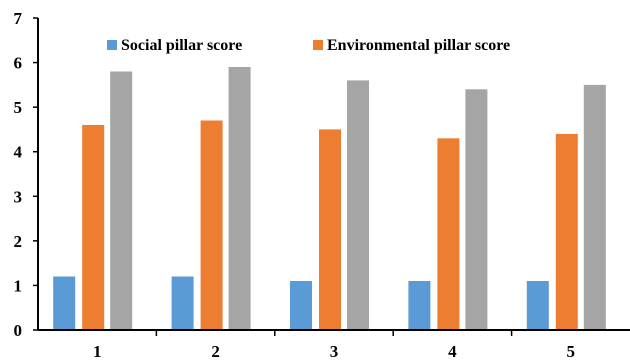 The width and height of the screenshot is (630, 360). I want to click on x-tick-label: 1, so click(97, 351).